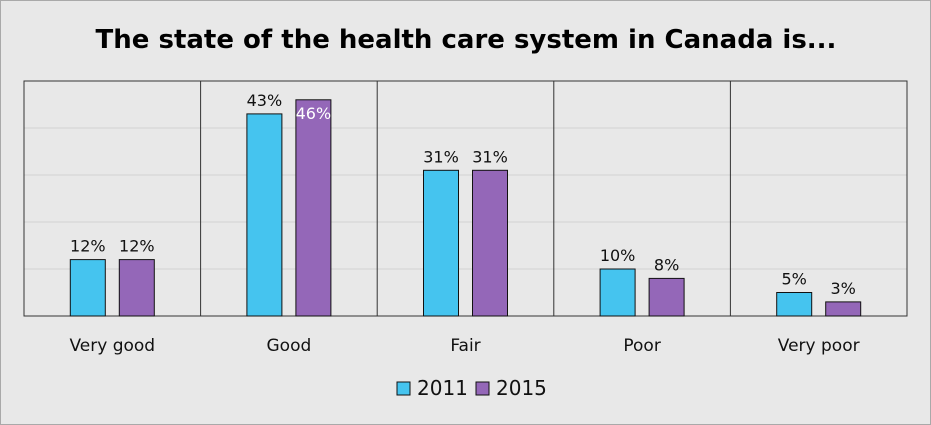  I want to click on legend-swatch-2011, so click(403, 388).